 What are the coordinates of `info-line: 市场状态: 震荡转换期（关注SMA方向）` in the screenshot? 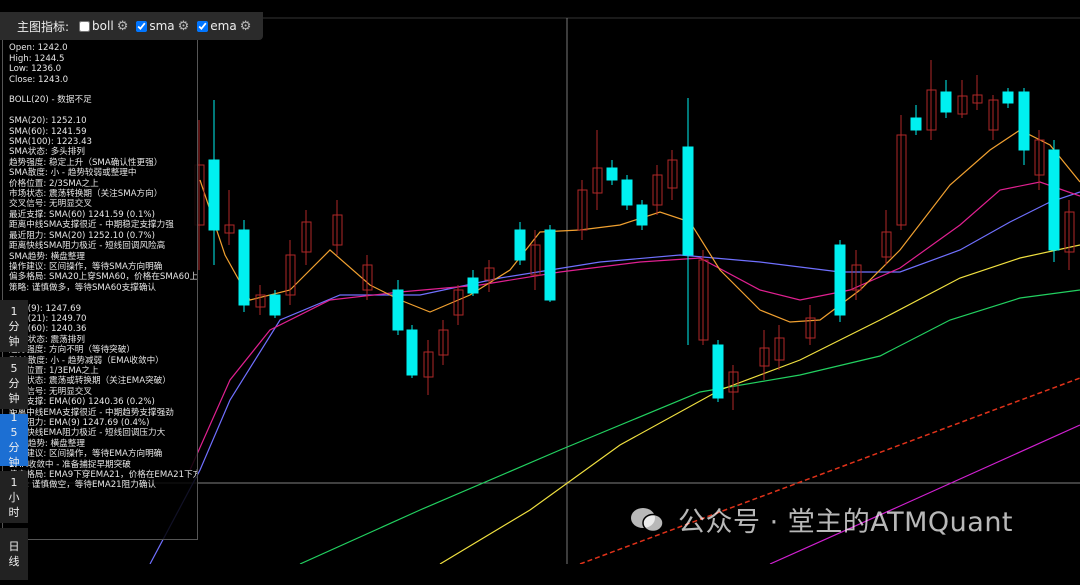 It's located at (86, 194).